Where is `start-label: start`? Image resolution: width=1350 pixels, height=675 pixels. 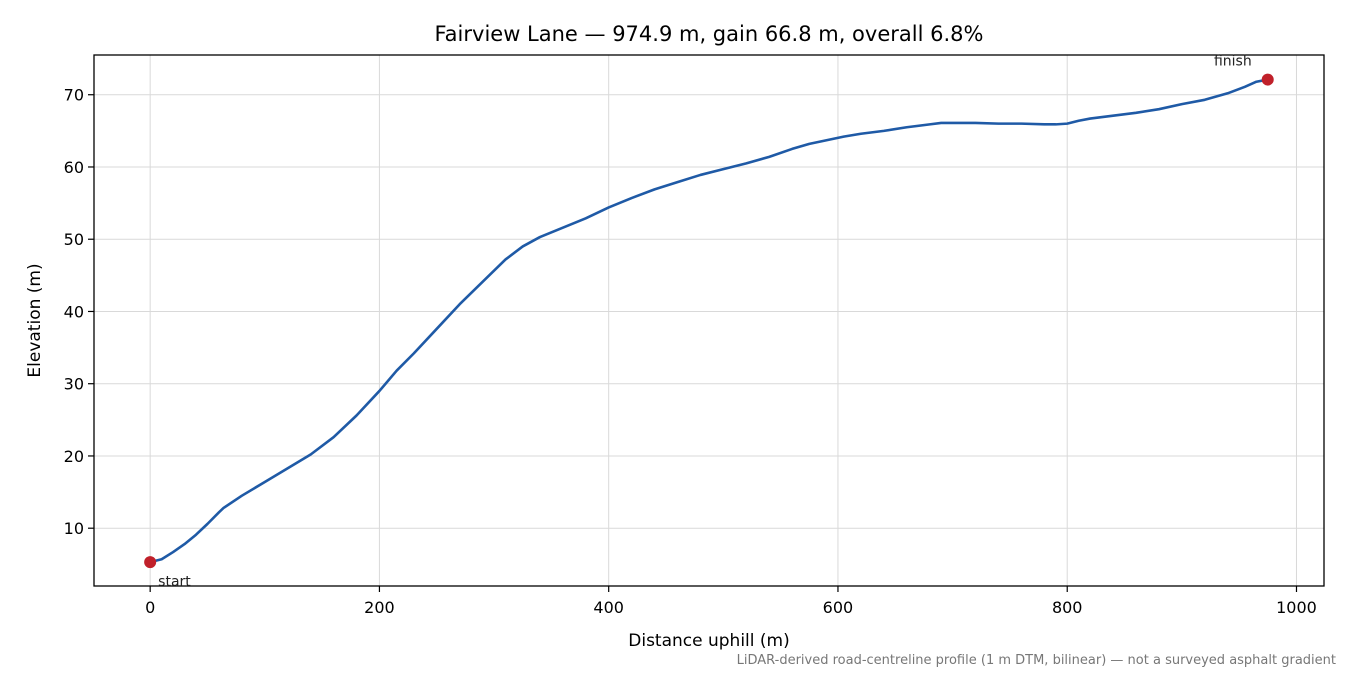
start-label: start is located at coordinates (174, 582).